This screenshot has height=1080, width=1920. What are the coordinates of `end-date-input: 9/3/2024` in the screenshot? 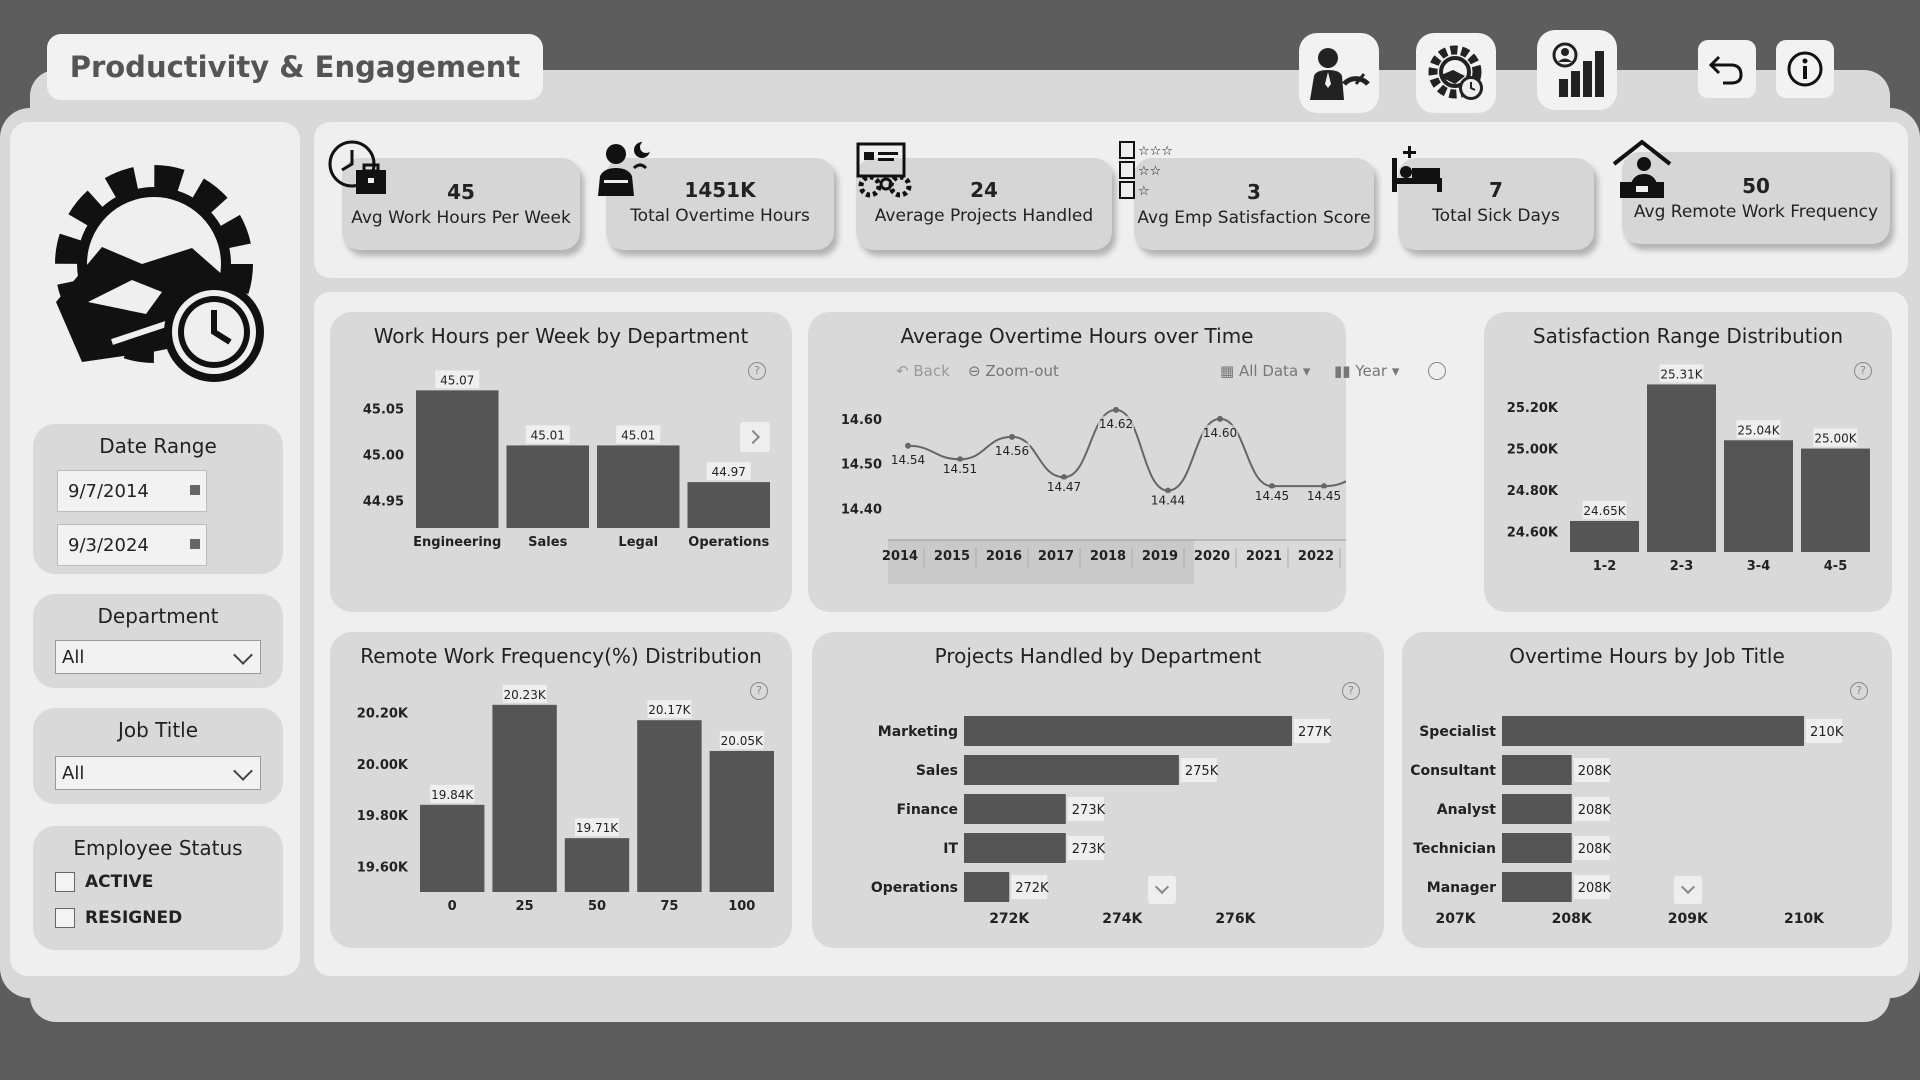 It's located at (132, 545).